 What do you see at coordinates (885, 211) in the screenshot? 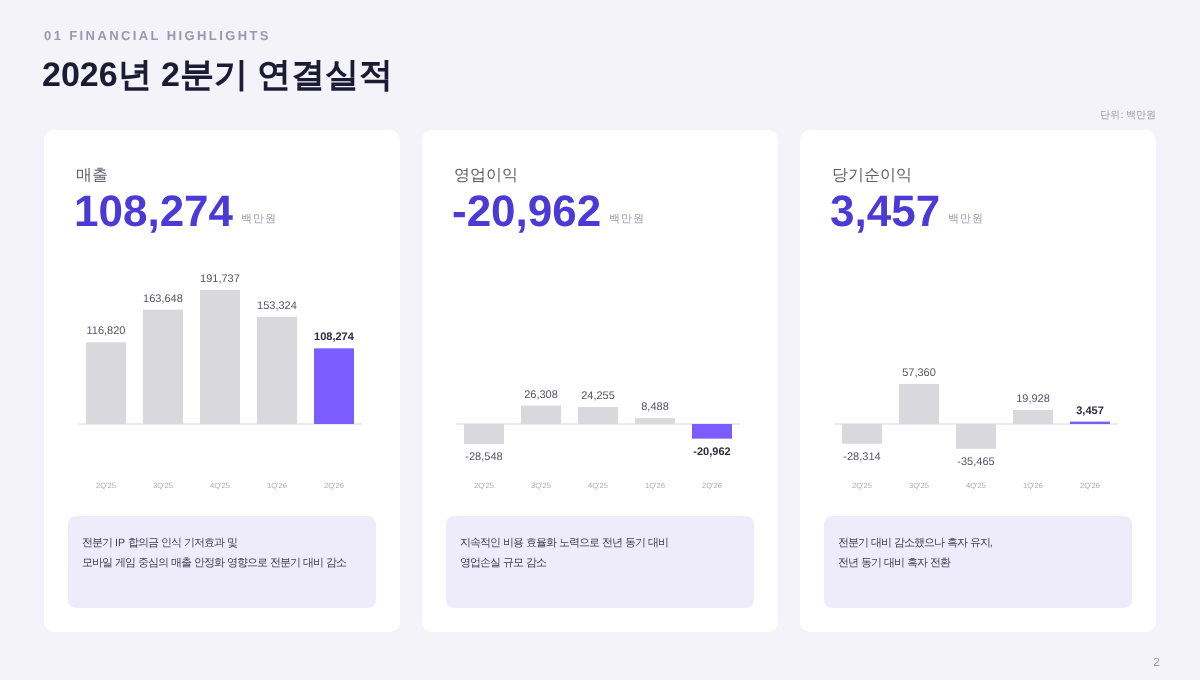
I see `chart-subtitle: 3,457` at bounding box center [885, 211].